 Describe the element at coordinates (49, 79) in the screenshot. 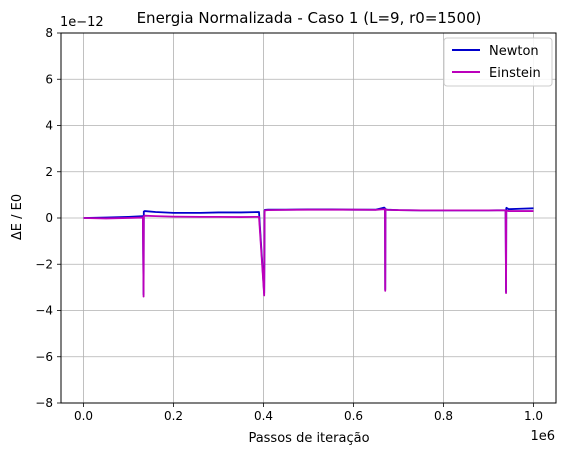

I see `y-tick-label: 6` at that location.